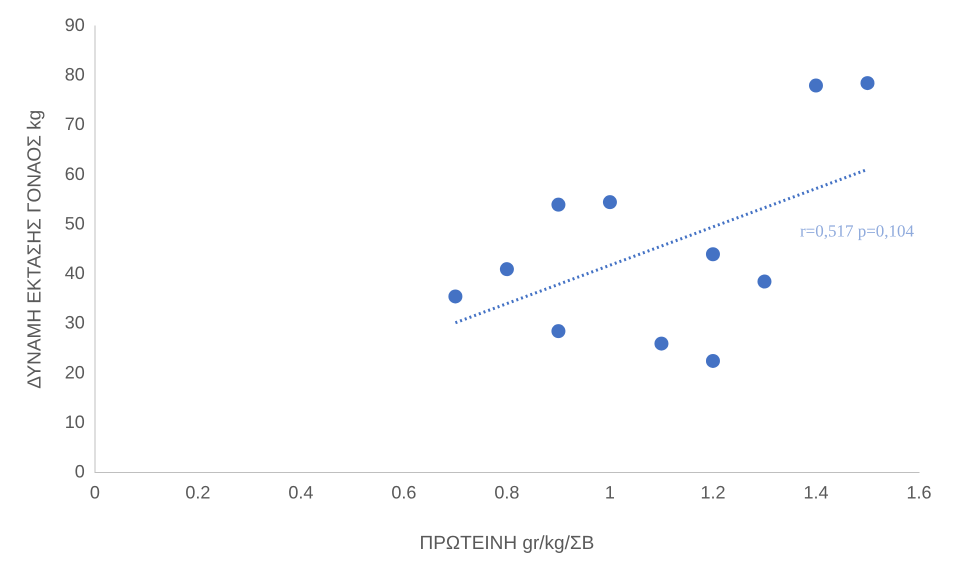 The image size is (959, 579). Describe the element at coordinates (74, 124) in the screenshot. I see `y-tick-label: 70` at that location.